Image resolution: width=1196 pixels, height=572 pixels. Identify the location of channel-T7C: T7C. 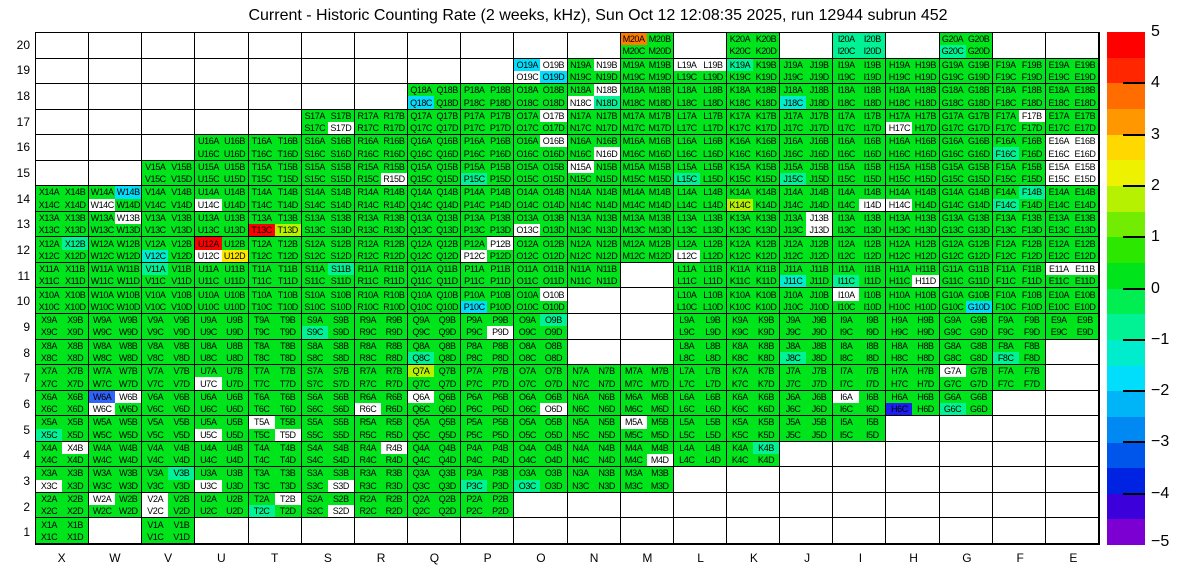
(261, 383).